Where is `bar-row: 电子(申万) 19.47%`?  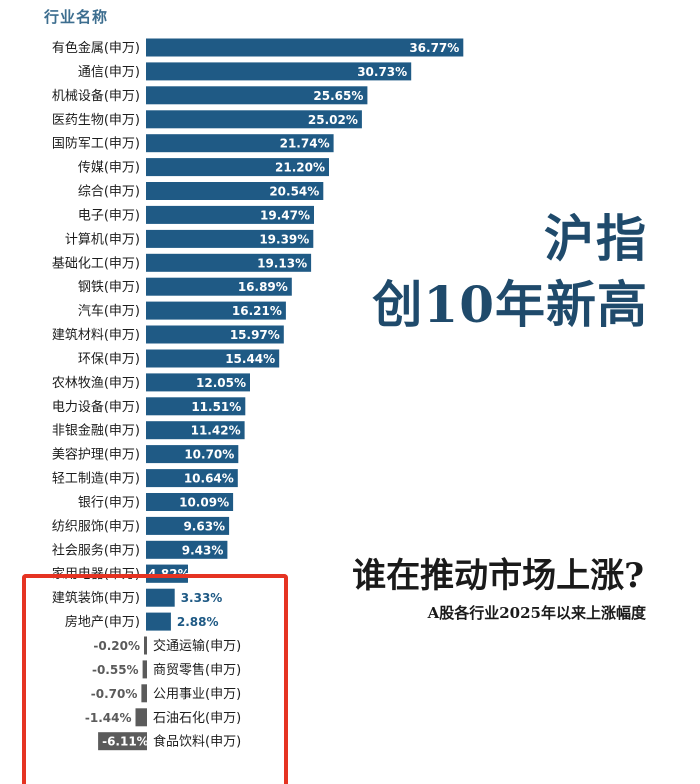 bar-row: 电子(申万) 19.47% is located at coordinates (196, 214).